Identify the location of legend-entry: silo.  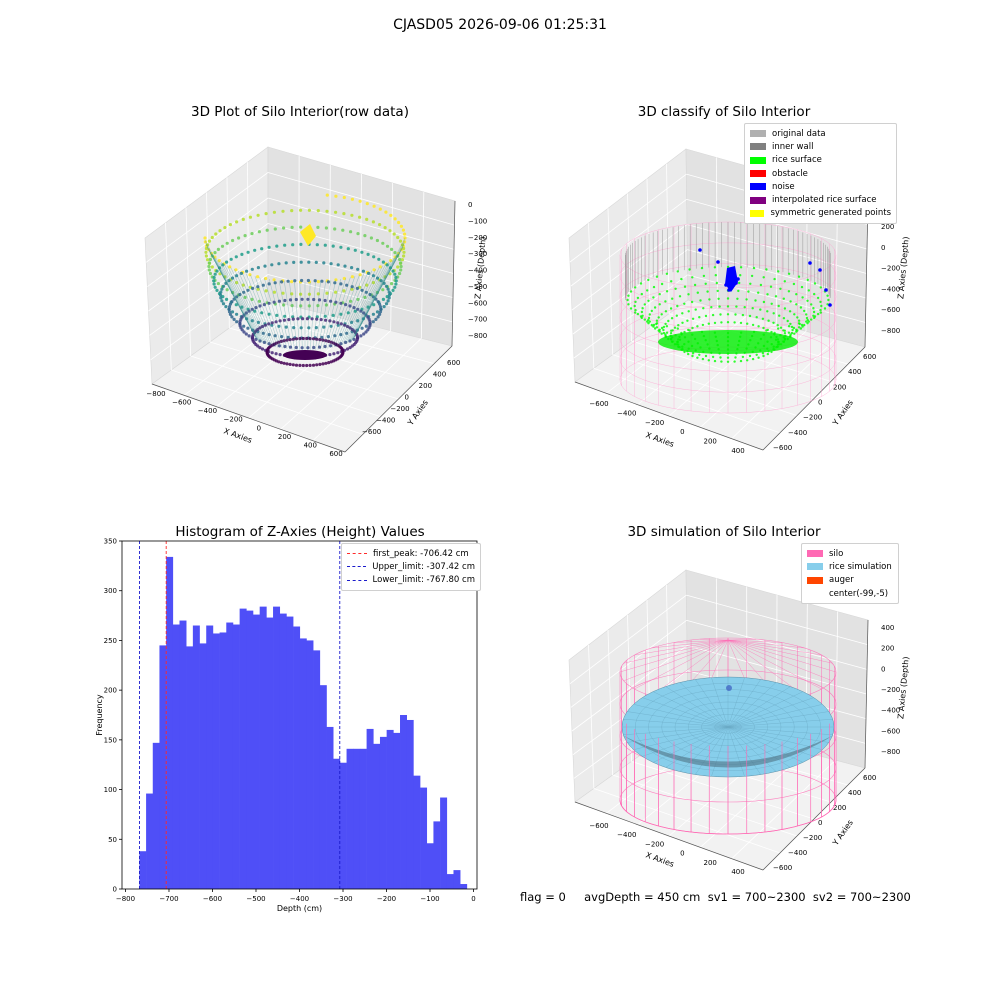
(850, 553).